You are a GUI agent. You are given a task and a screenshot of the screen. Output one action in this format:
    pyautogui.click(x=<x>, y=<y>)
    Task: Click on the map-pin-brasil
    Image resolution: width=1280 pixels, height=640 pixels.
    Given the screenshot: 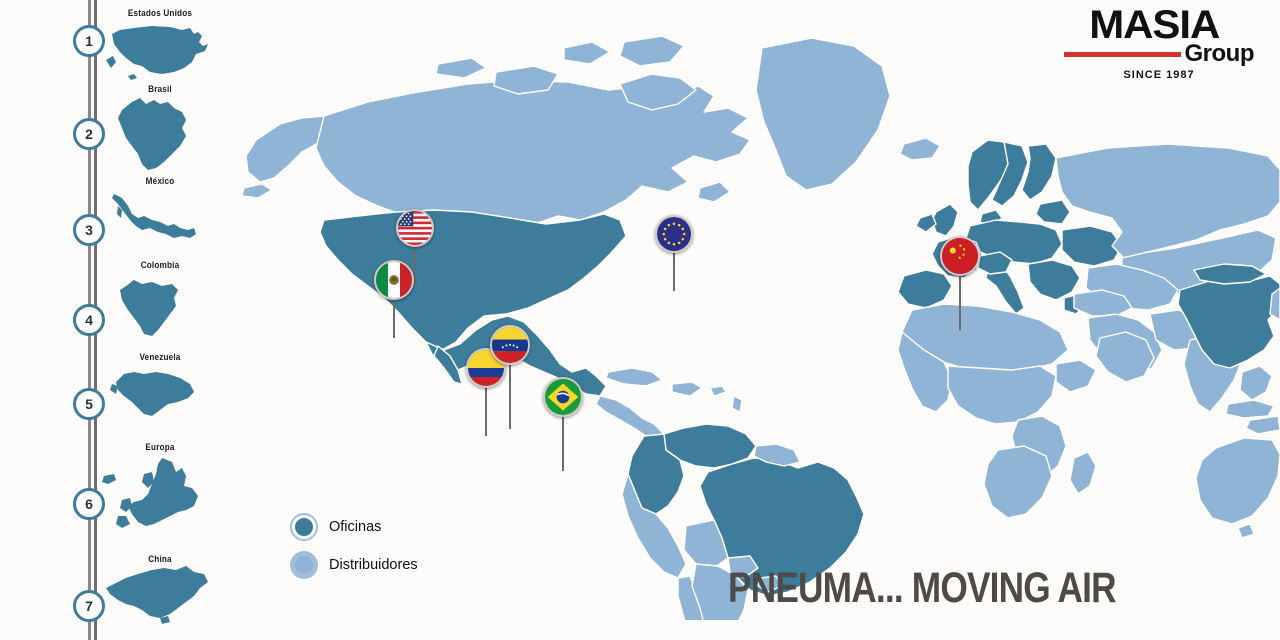 What is the action you would take?
    pyautogui.click(x=563, y=424)
    